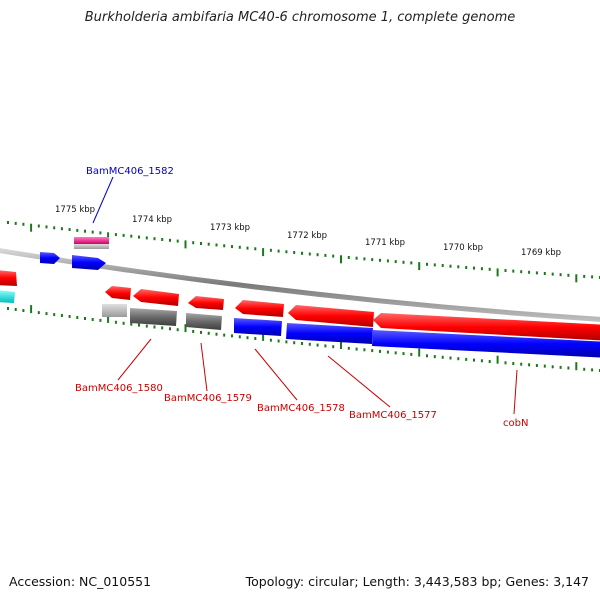  Describe the element at coordinates (208, 398) in the screenshot. I see `gene-label: BamMC406_1579` at that location.